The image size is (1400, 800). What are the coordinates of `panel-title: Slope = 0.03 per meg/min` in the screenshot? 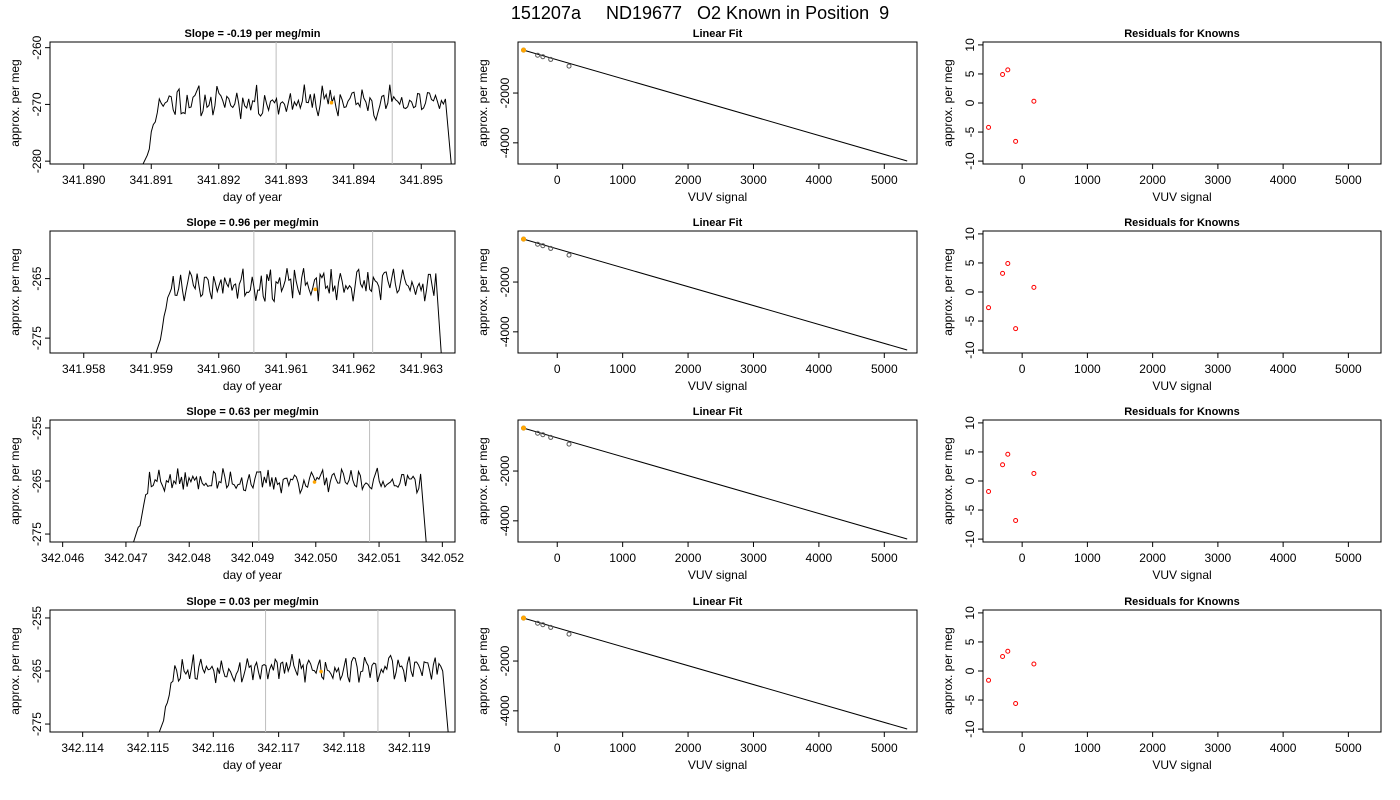 It's located at (252, 602).